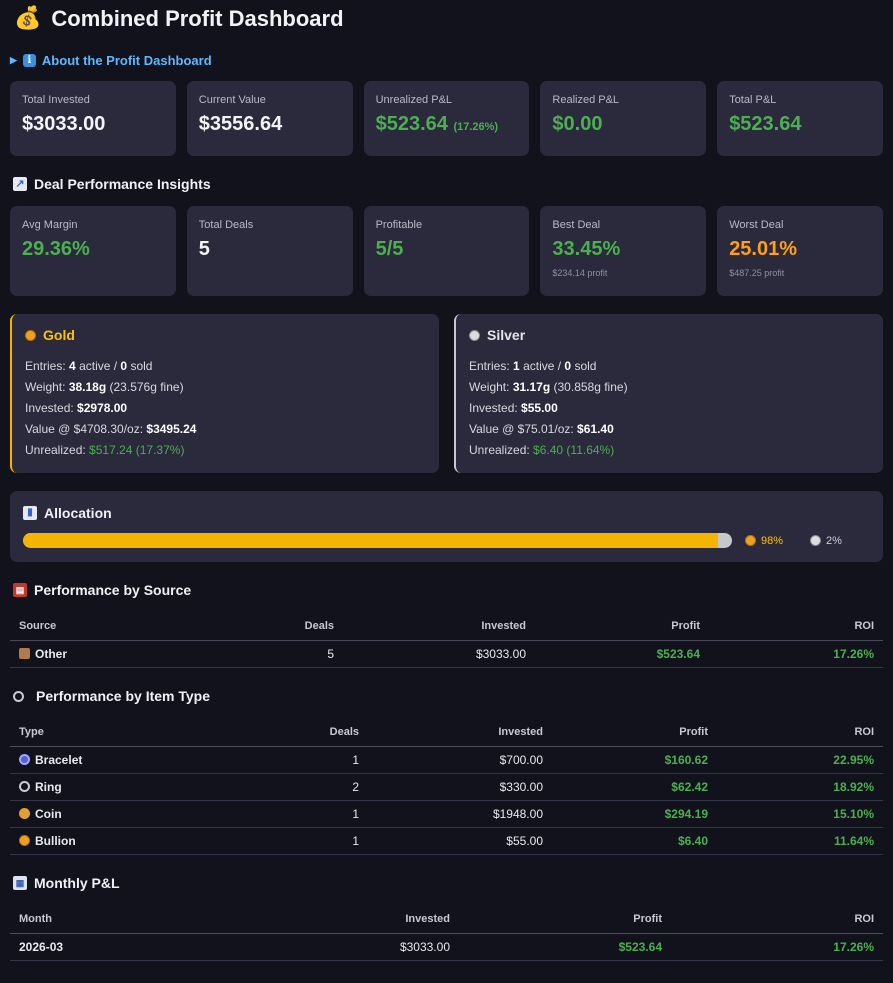 This screenshot has width=893, height=983. I want to click on card-value: 29.36%, so click(56, 249).